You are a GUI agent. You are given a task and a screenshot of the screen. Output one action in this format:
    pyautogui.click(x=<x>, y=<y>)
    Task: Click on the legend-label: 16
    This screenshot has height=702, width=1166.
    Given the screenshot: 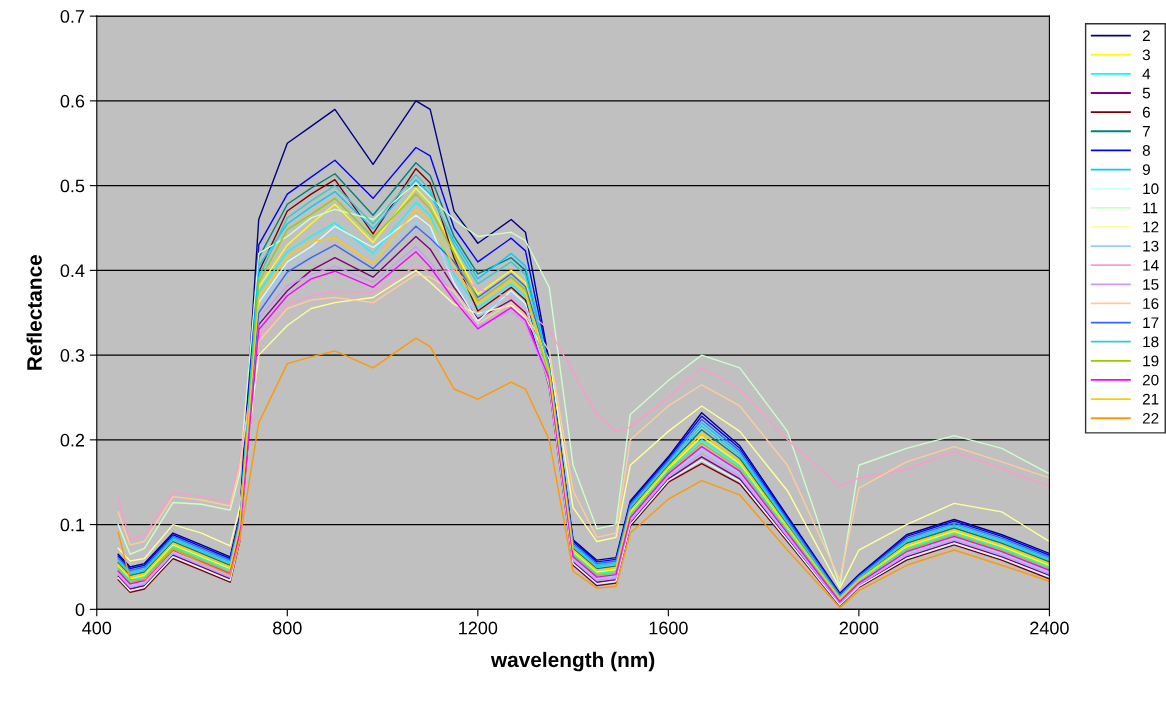 What is the action you would take?
    pyautogui.click(x=1151, y=303)
    